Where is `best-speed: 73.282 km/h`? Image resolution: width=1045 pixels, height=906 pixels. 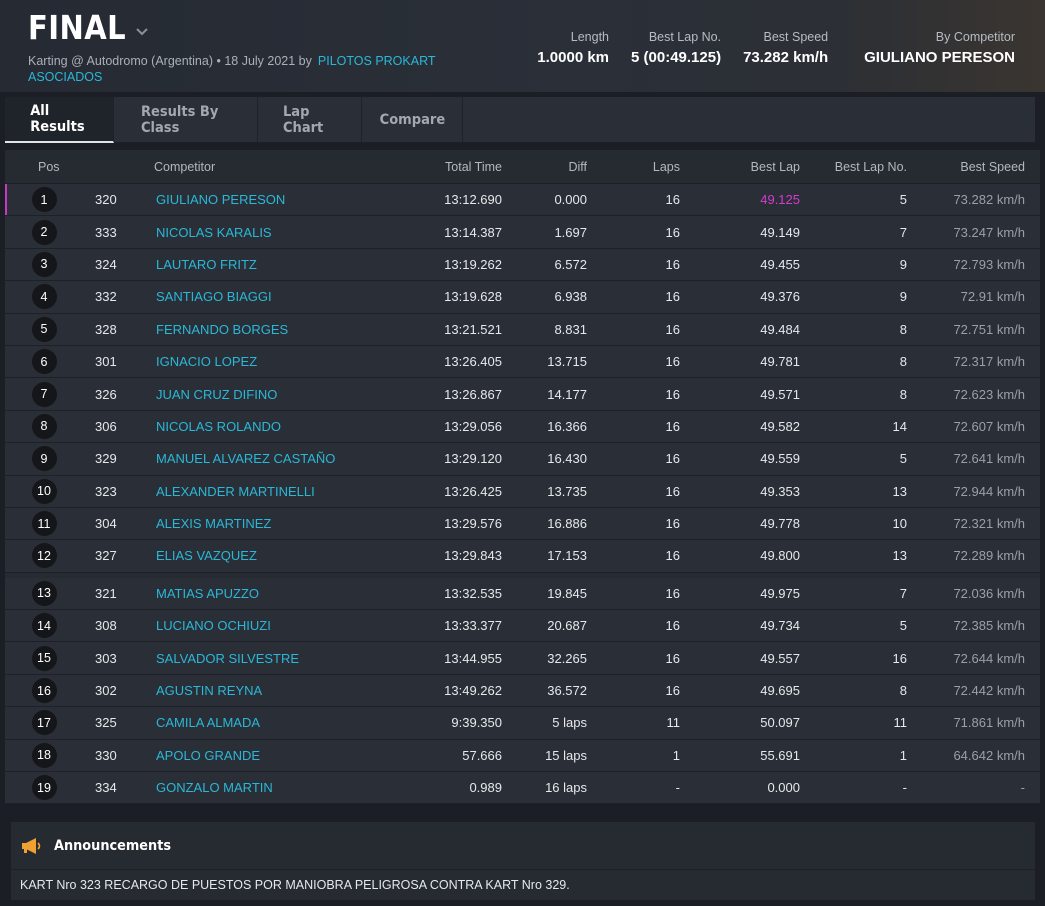
best-speed: 73.282 km/h is located at coordinates (989, 200).